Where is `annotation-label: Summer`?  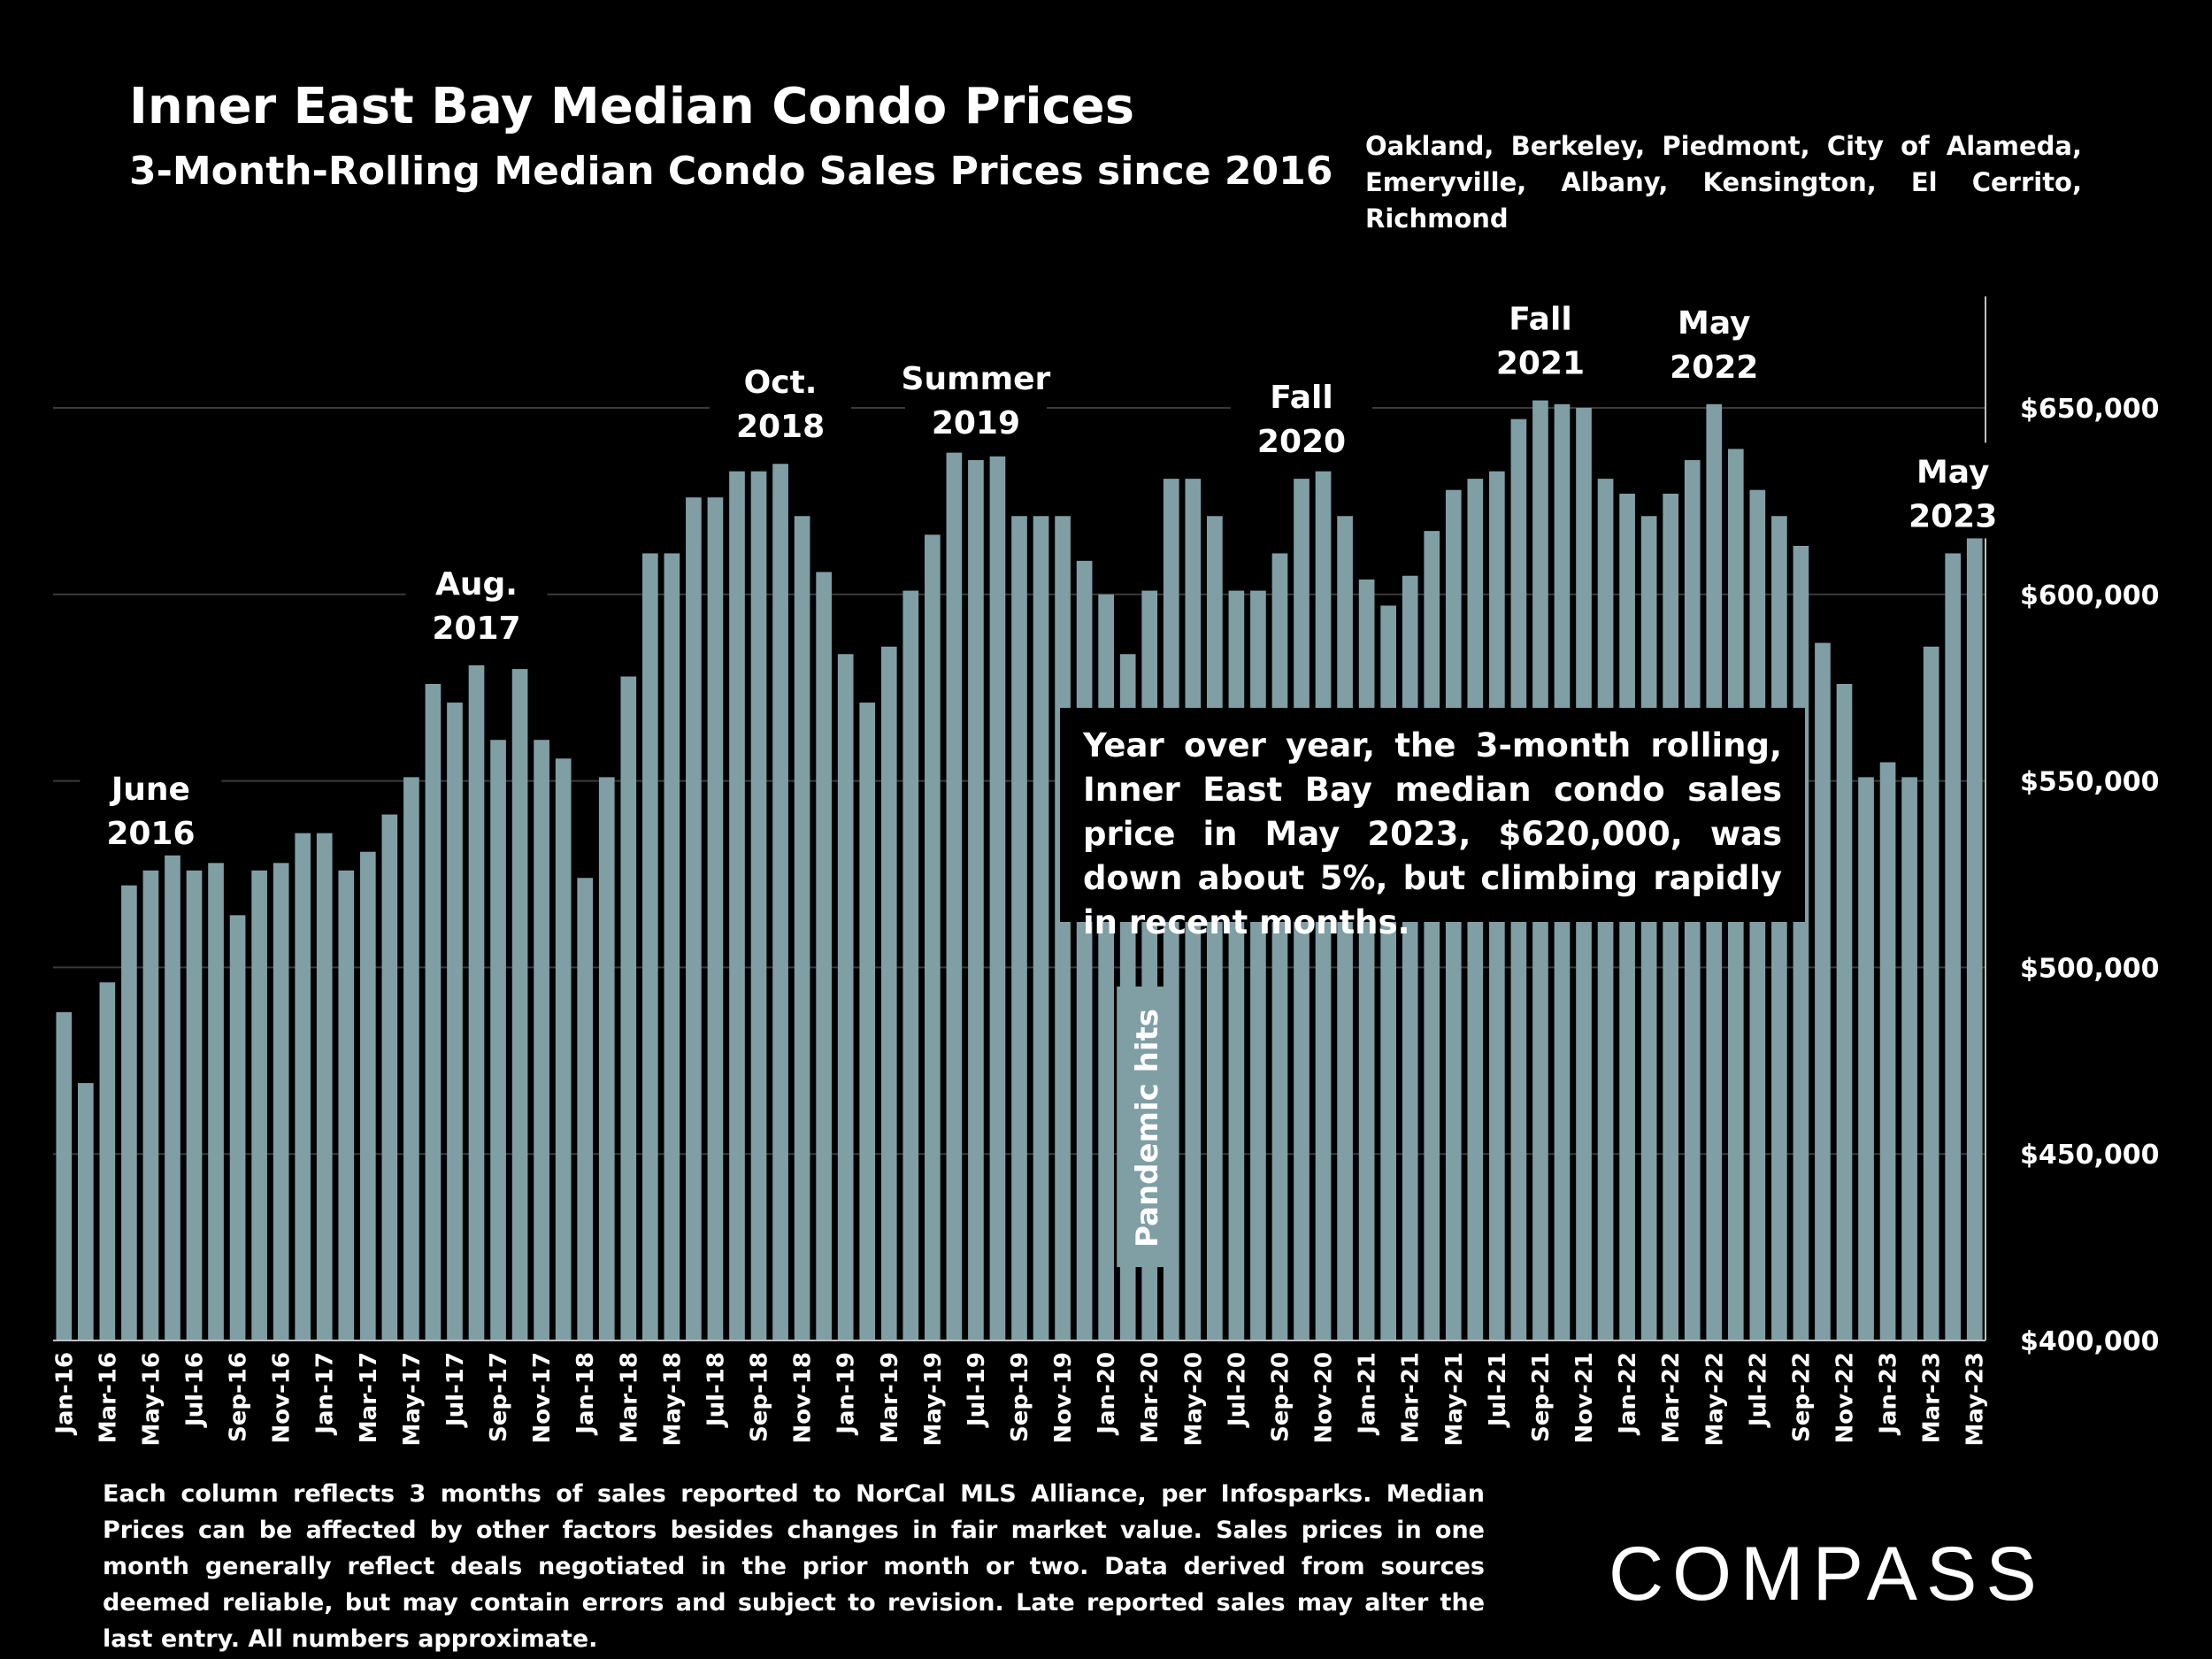 annotation-label: Summer is located at coordinates (977, 379).